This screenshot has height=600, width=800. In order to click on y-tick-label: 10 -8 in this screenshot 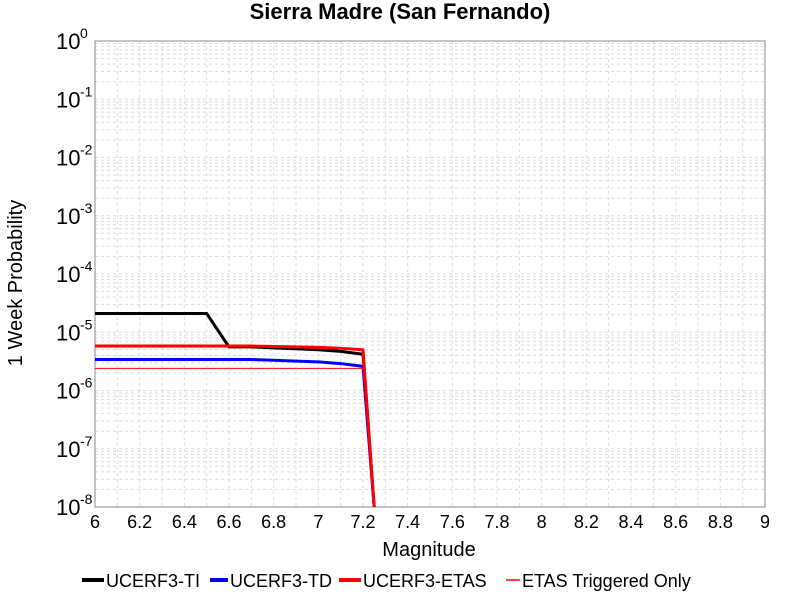, I will do `click(74, 505)`.